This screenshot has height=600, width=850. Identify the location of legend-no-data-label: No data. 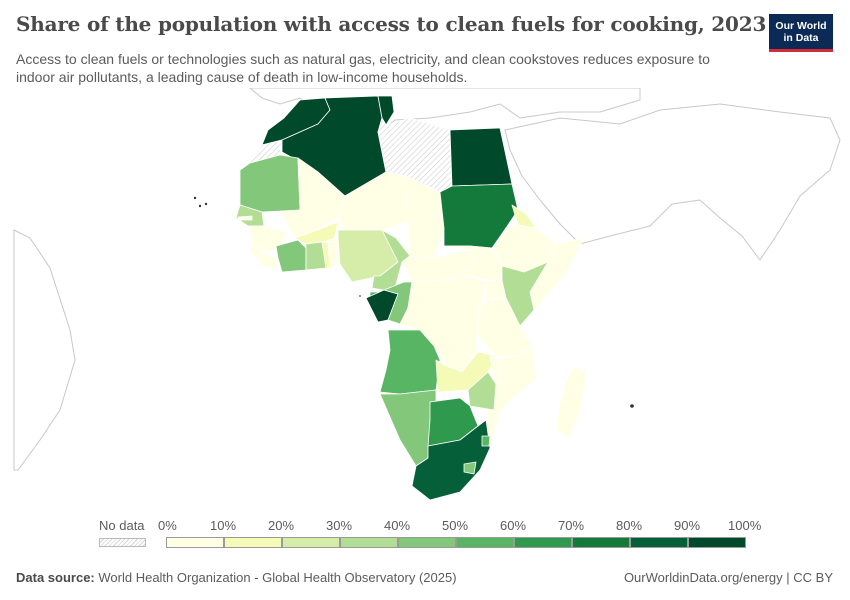
(122, 525).